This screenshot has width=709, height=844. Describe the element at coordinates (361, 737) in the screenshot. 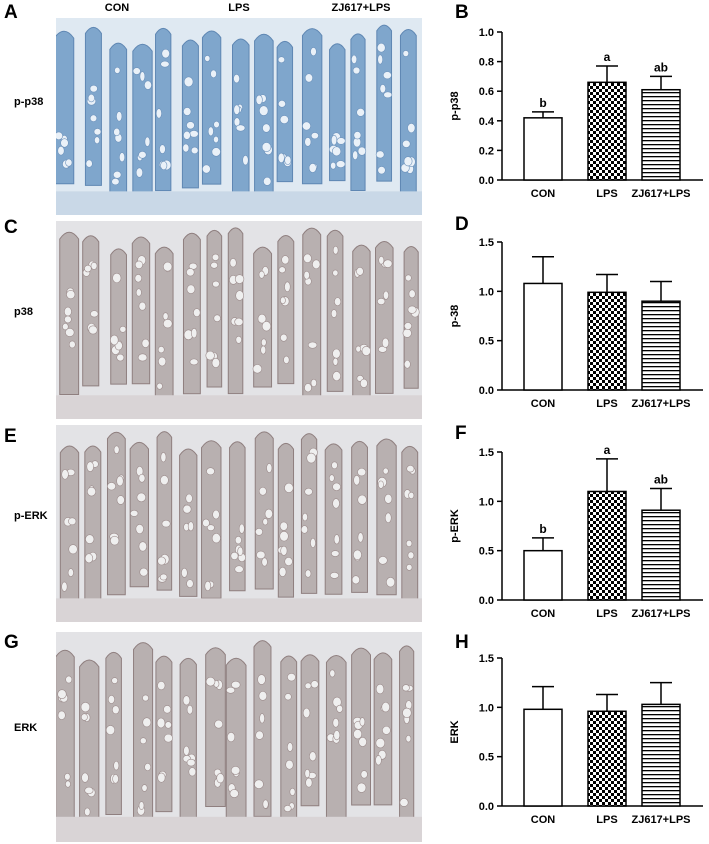

I see `micrograph-erk-zj617-lps` at that location.